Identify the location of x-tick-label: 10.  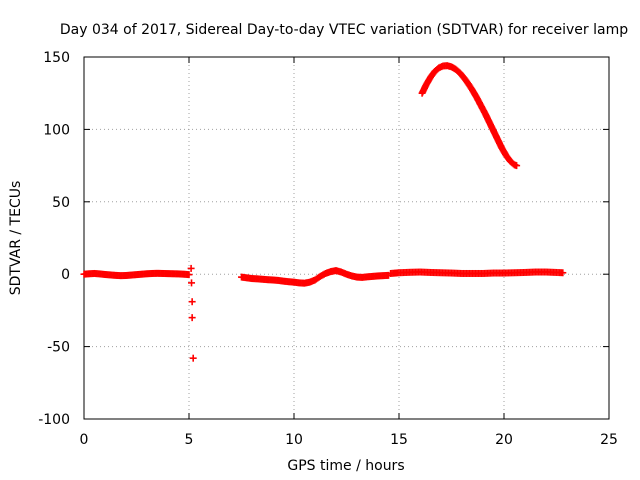
(294, 440).